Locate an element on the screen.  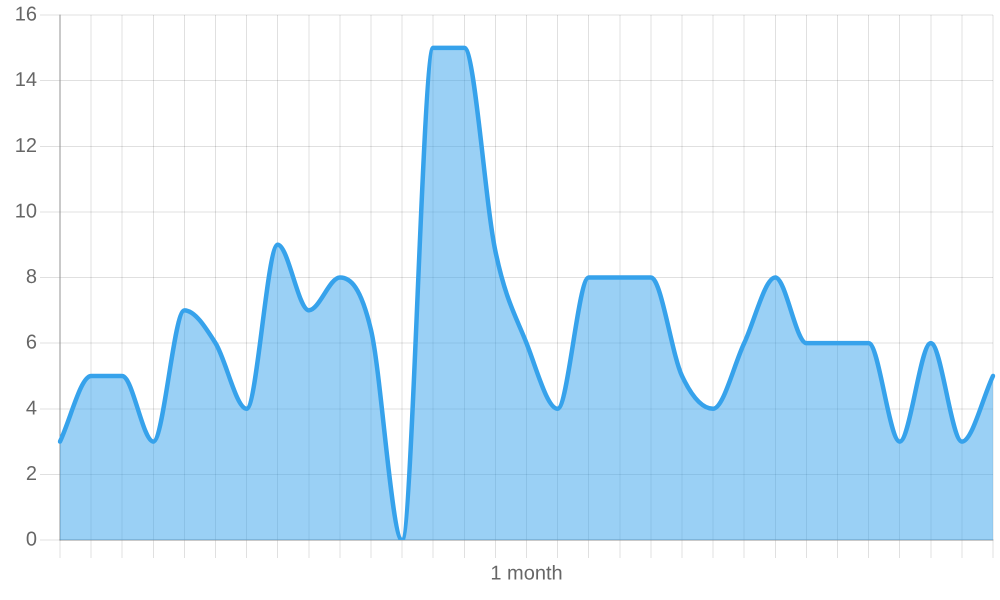
y-tick-label: 2 is located at coordinates (31, 473).